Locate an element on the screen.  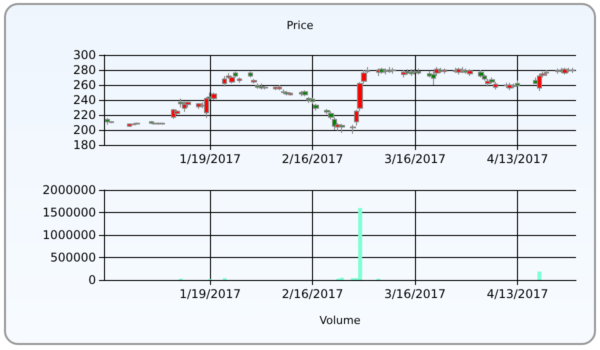
y-tick-label: 180 is located at coordinates (84, 145).